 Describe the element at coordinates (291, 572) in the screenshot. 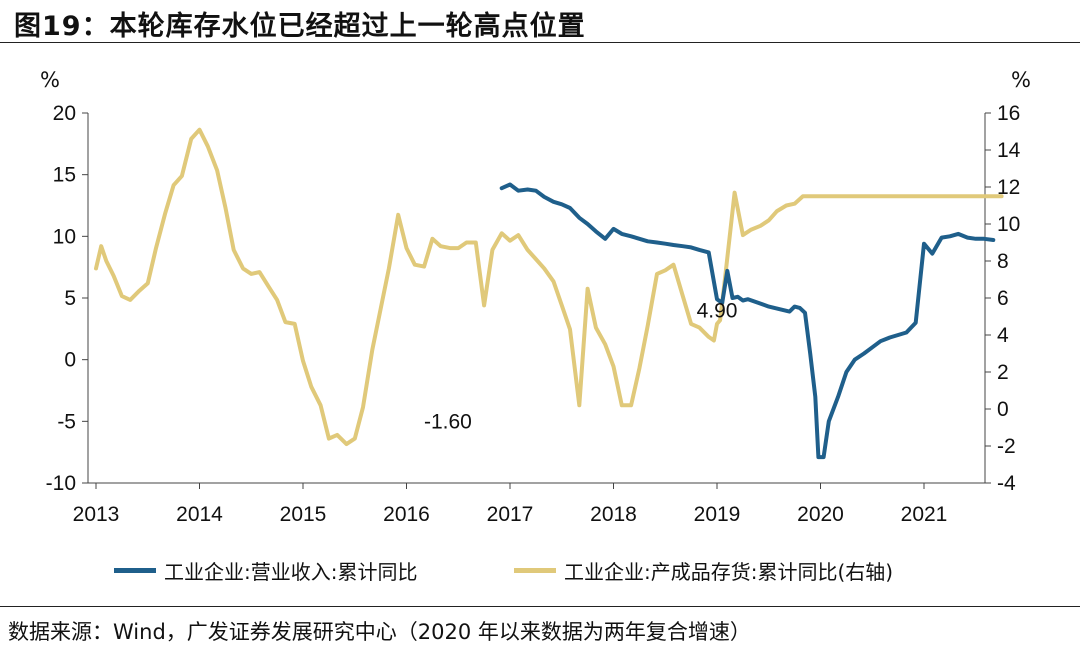

I see `legend-label-revenue: 工业企业:营业收入:累计同比` at that location.